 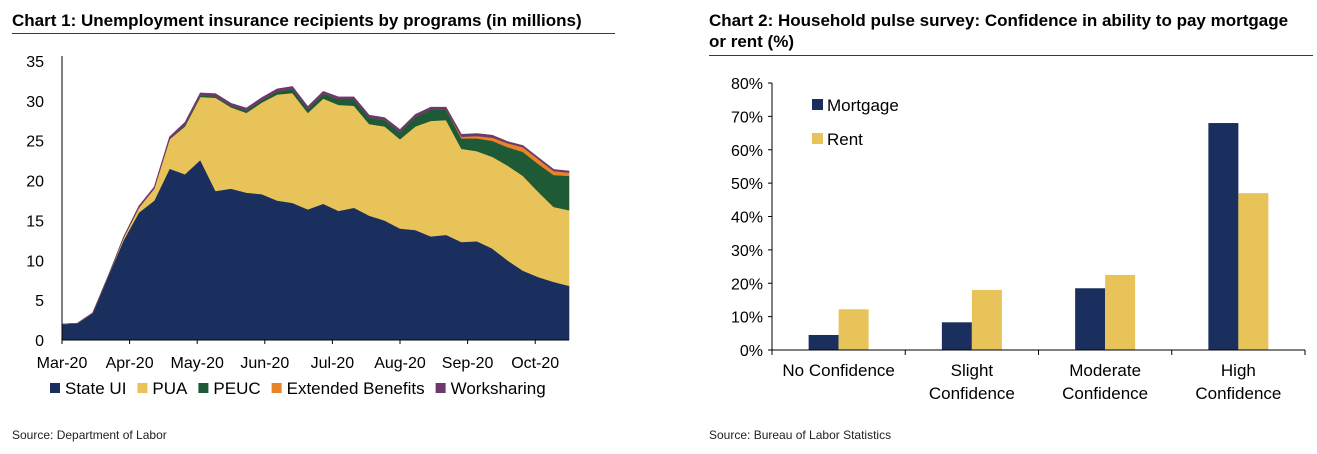 What do you see at coordinates (35, 142) in the screenshot?
I see `chart-1-ytick-label: 25` at bounding box center [35, 142].